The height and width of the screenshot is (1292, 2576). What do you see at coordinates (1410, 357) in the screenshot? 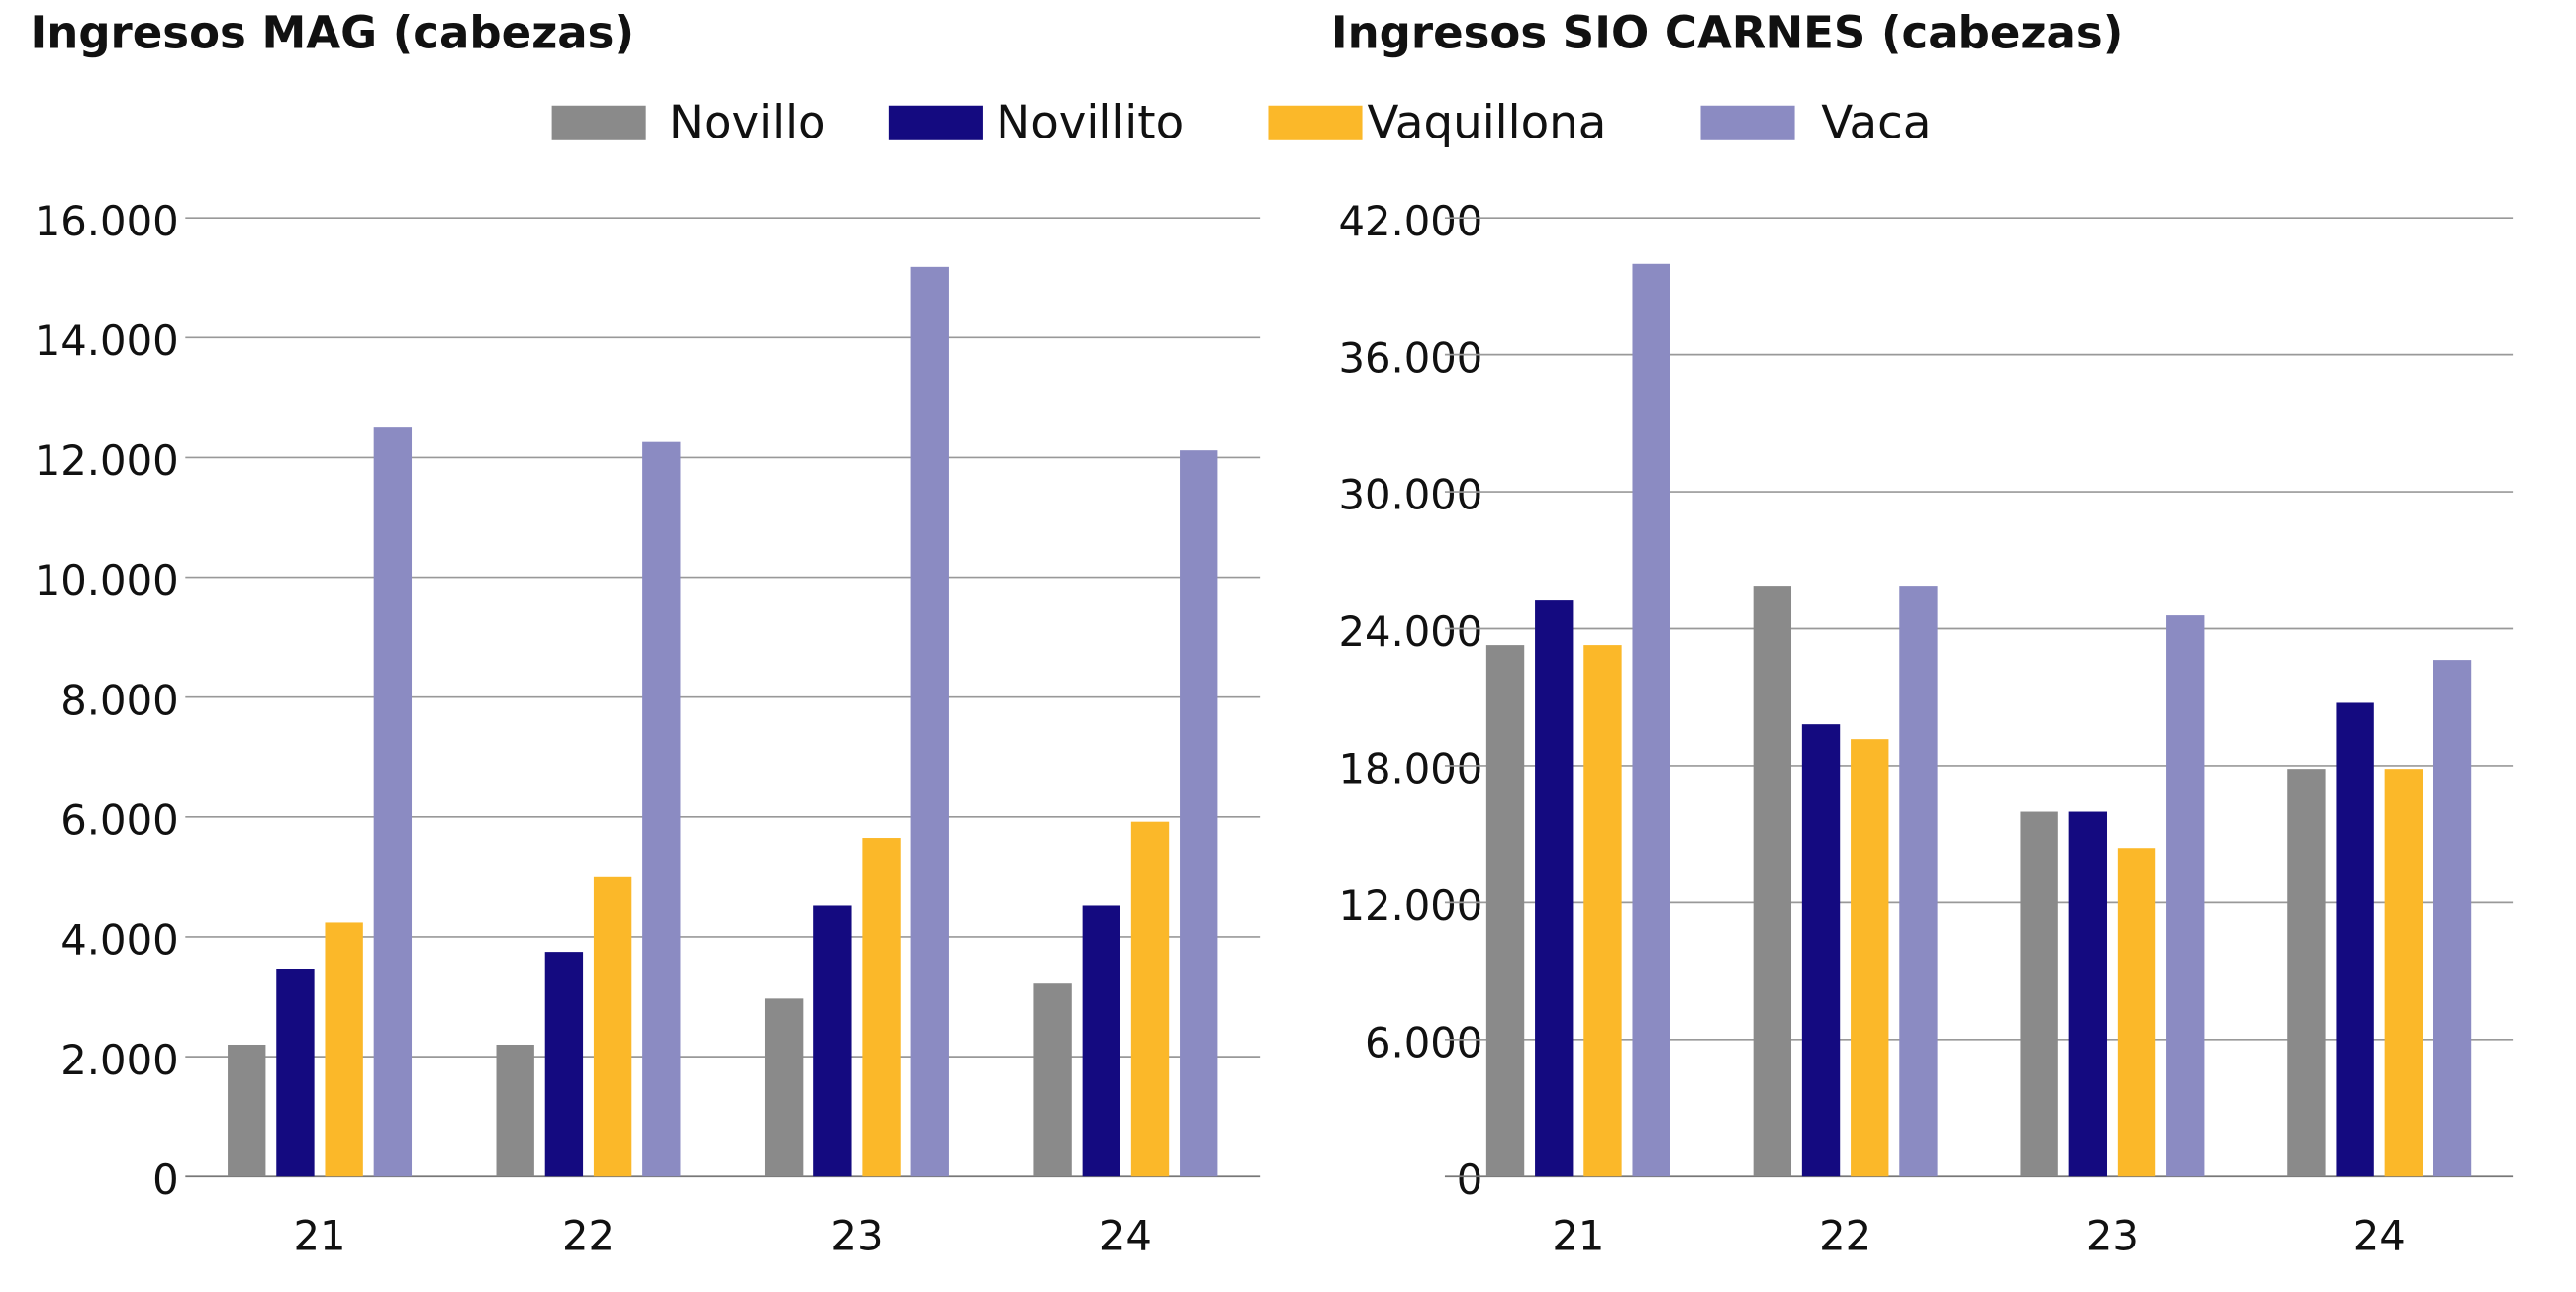
I see `y-tick-label: 36.000` at bounding box center [1410, 357].